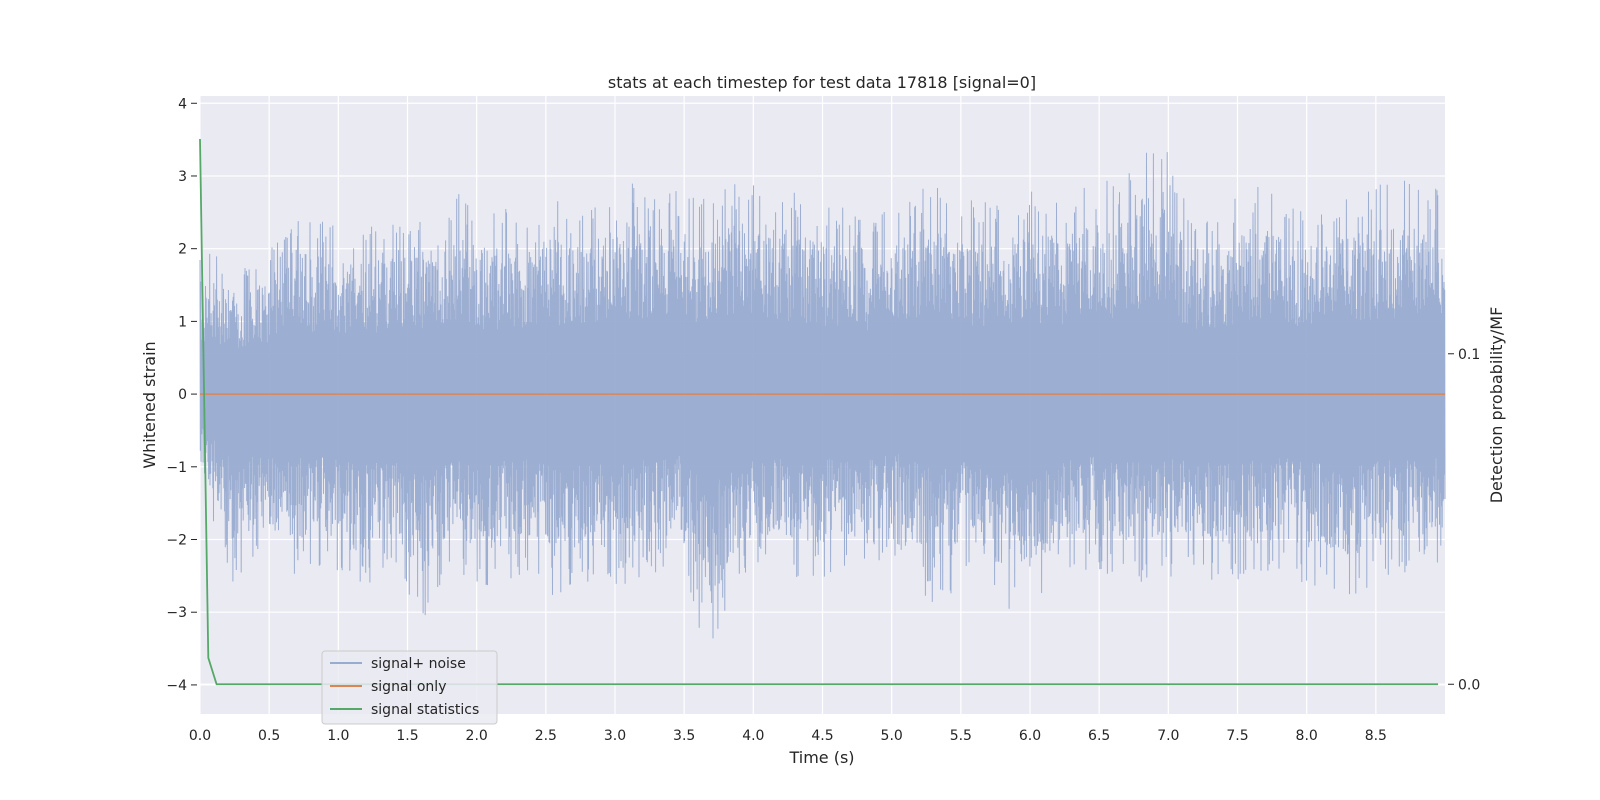 The height and width of the screenshot is (800, 1600). What do you see at coordinates (1030, 736) in the screenshot?
I see `x-tick-label: 6.0` at bounding box center [1030, 736].